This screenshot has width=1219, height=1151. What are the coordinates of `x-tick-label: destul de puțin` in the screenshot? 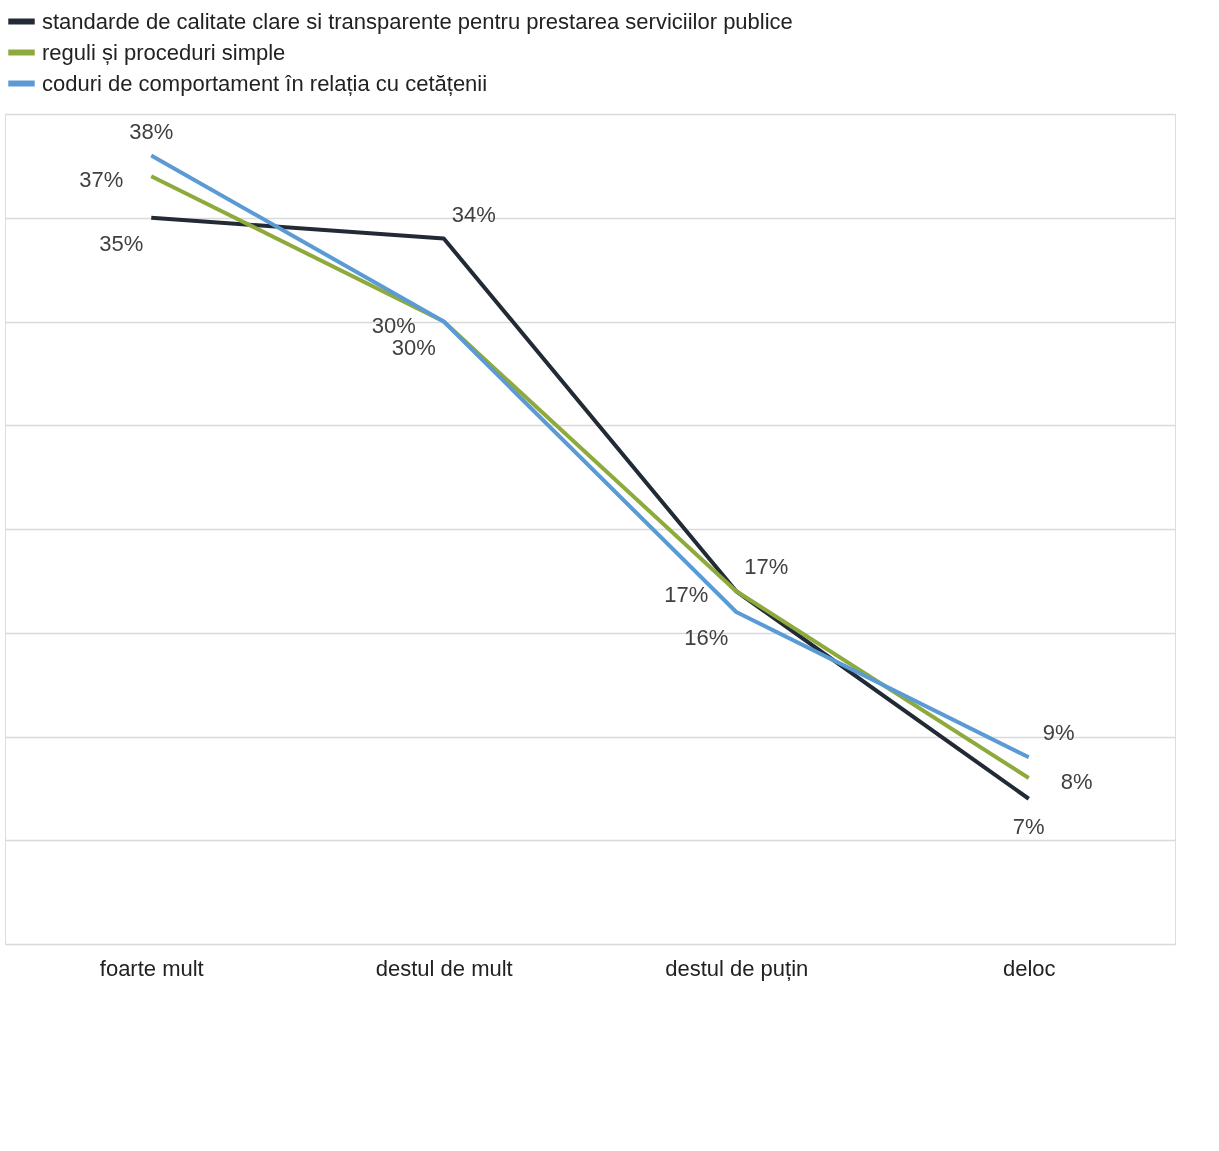 It's located at (737, 968).